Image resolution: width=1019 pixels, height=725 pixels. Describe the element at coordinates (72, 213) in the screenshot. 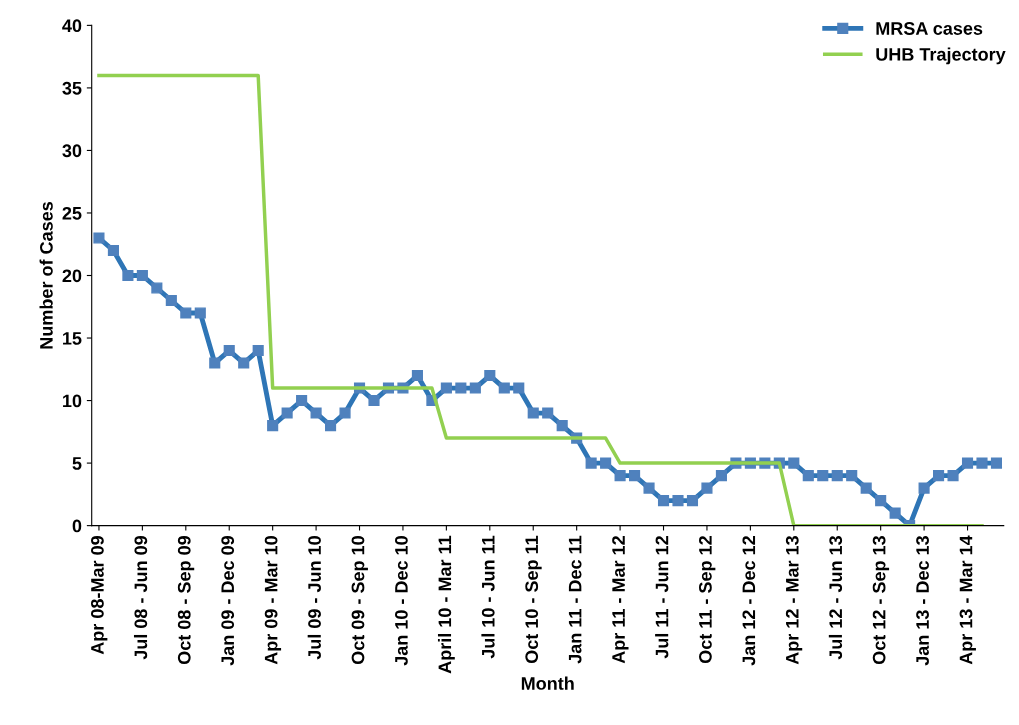

I see `y-tick-label: 25` at that location.